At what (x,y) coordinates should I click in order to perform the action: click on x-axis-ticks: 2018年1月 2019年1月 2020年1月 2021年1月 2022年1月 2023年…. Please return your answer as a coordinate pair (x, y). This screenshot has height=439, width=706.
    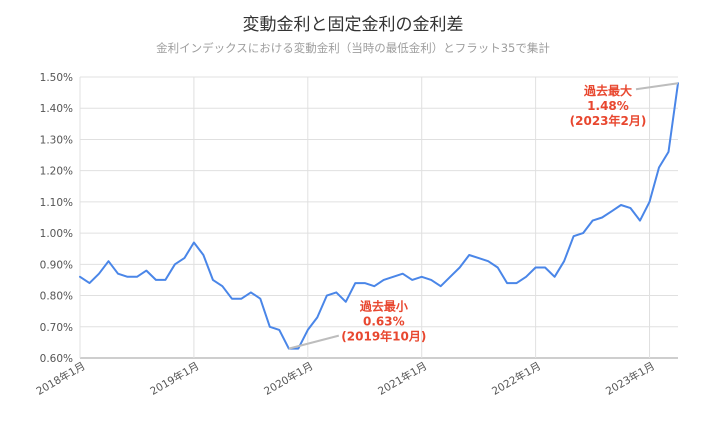
    Looking at the image, I should click on (345, 378).